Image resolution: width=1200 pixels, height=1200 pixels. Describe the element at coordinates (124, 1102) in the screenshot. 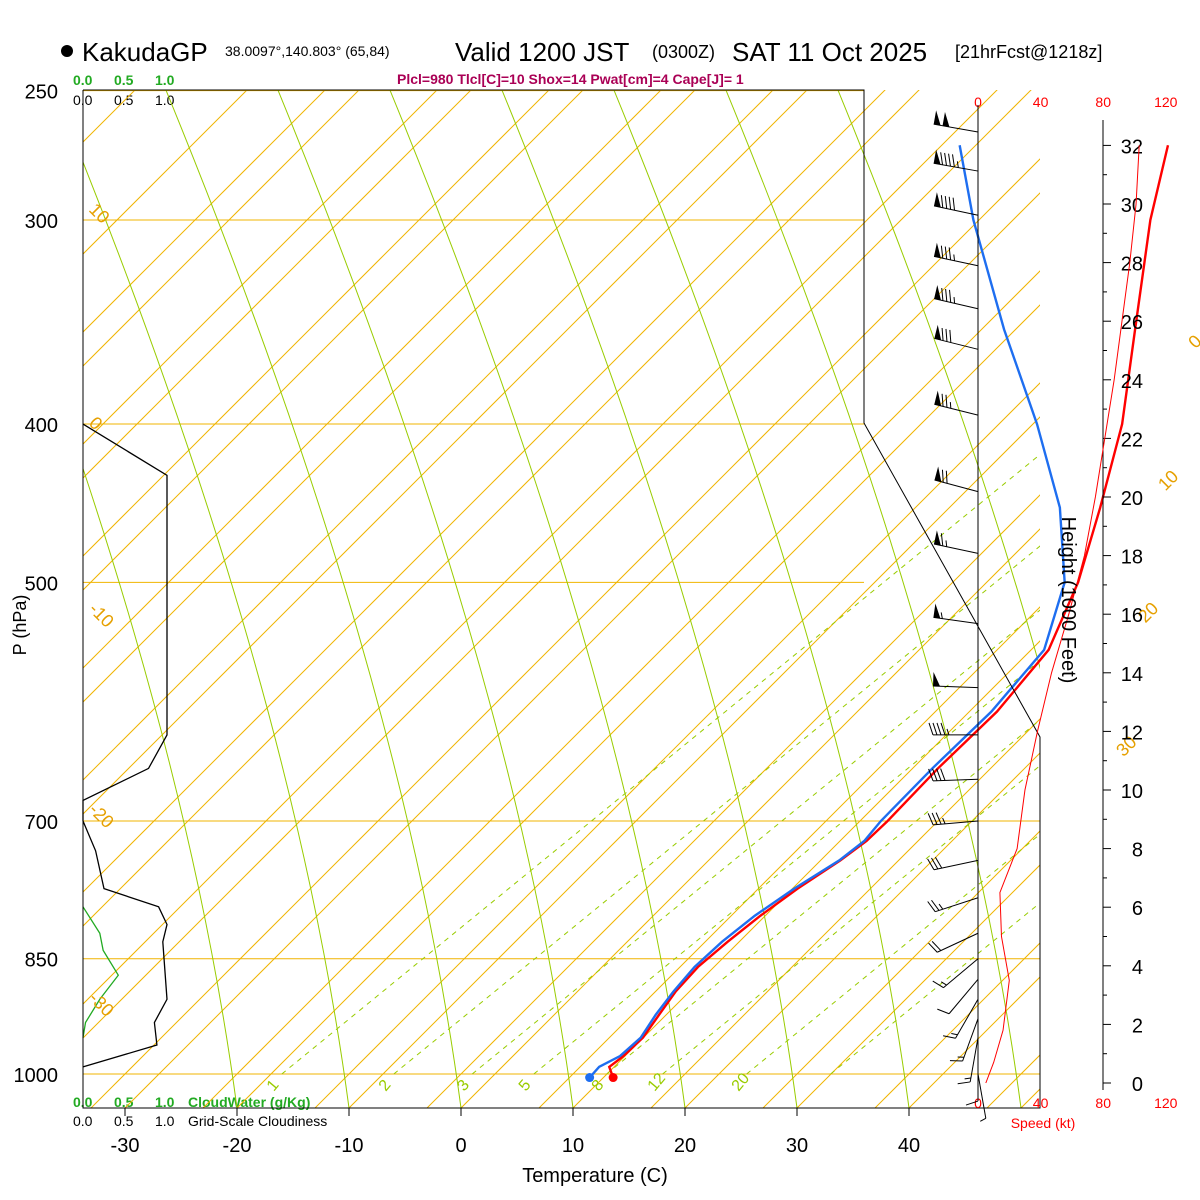

I see `cloudwater-tick: 0.5` at that location.